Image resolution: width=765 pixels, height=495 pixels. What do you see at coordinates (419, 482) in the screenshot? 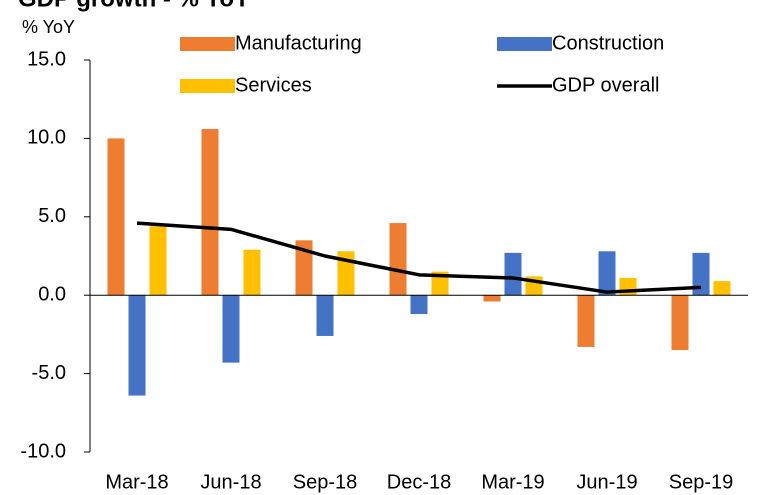
I see `x-tick-label: Dec-18` at bounding box center [419, 482].